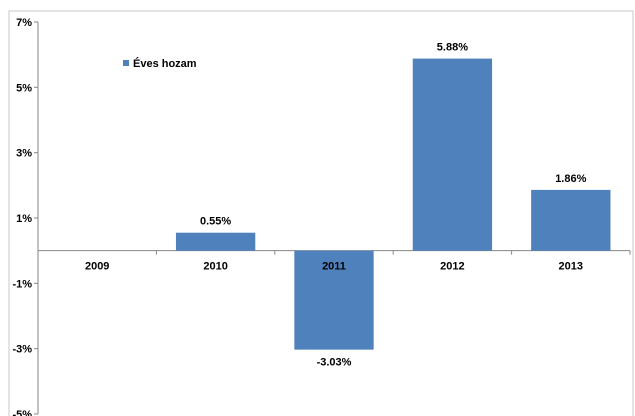 The width and height of the screenshot is (635, 416). Describe the element at coordinates (215, 222) in the screenshot. I see `data-label: 0.55%` at that location.